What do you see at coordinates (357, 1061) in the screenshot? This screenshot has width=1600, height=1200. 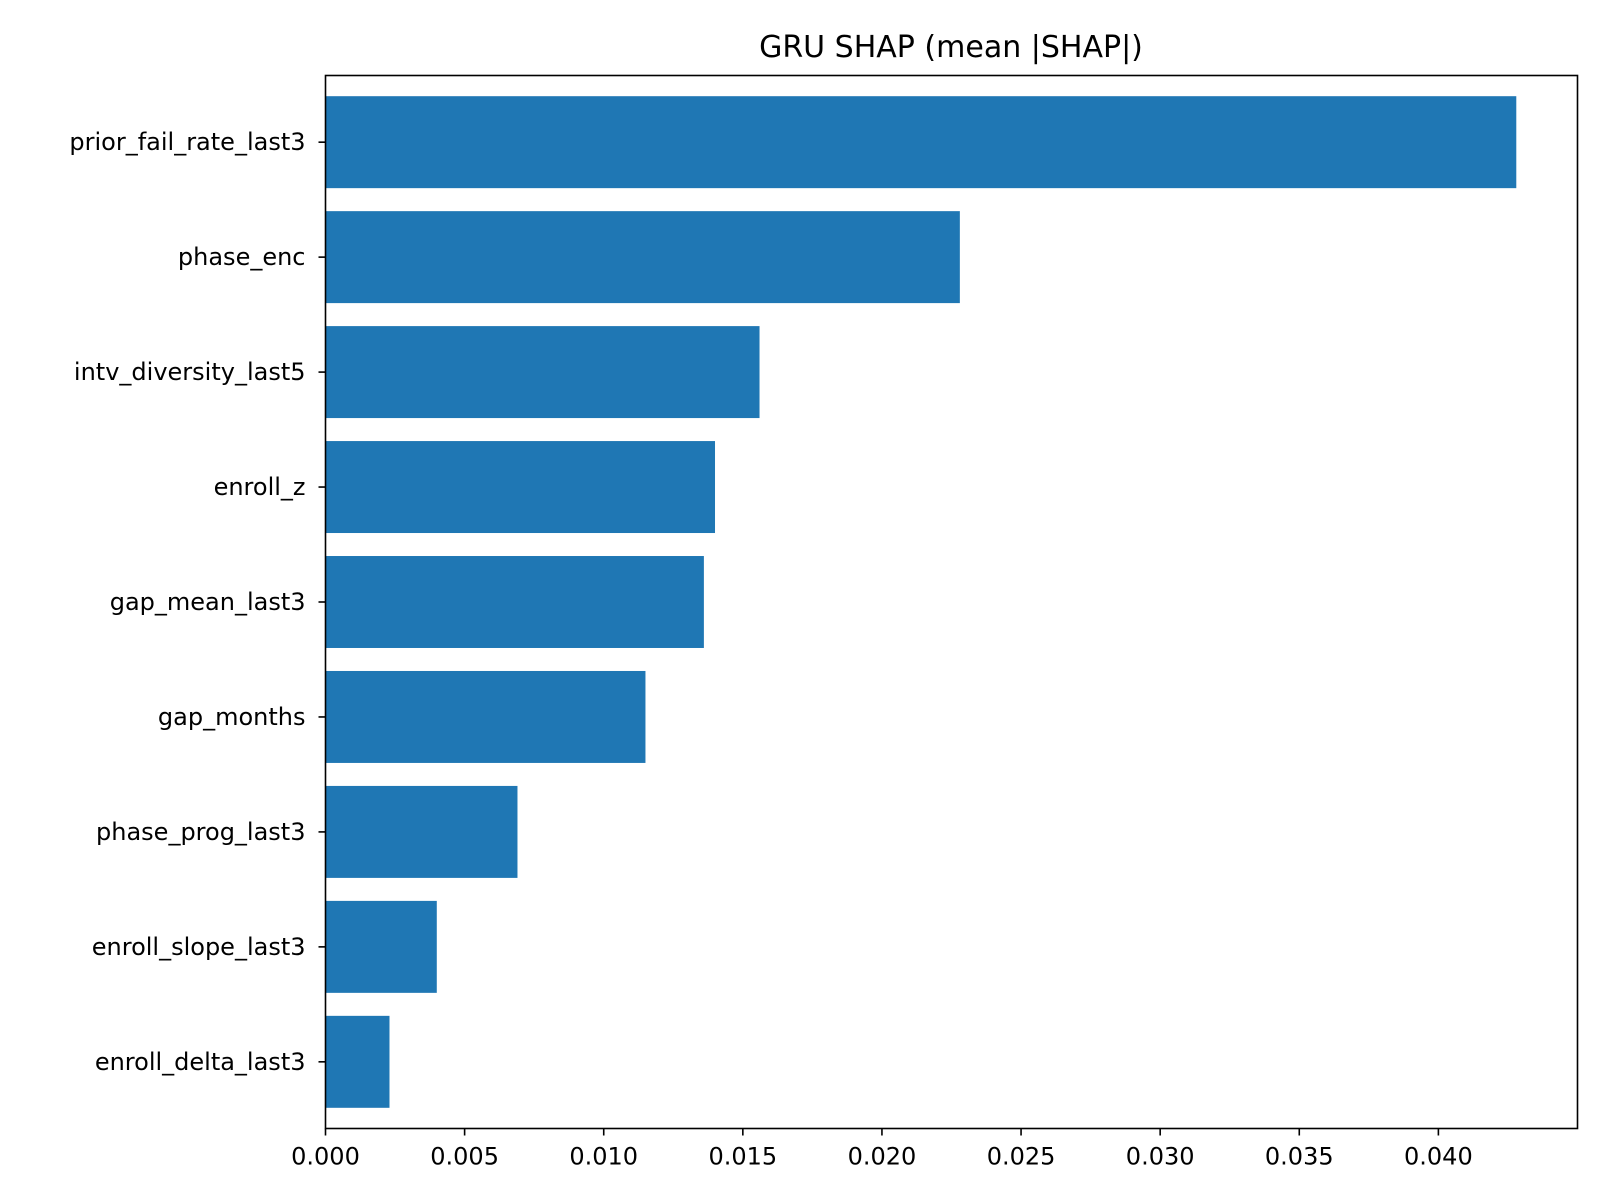 I see `bar-enroll_delta_last3` at bounding box center [357, 1061].